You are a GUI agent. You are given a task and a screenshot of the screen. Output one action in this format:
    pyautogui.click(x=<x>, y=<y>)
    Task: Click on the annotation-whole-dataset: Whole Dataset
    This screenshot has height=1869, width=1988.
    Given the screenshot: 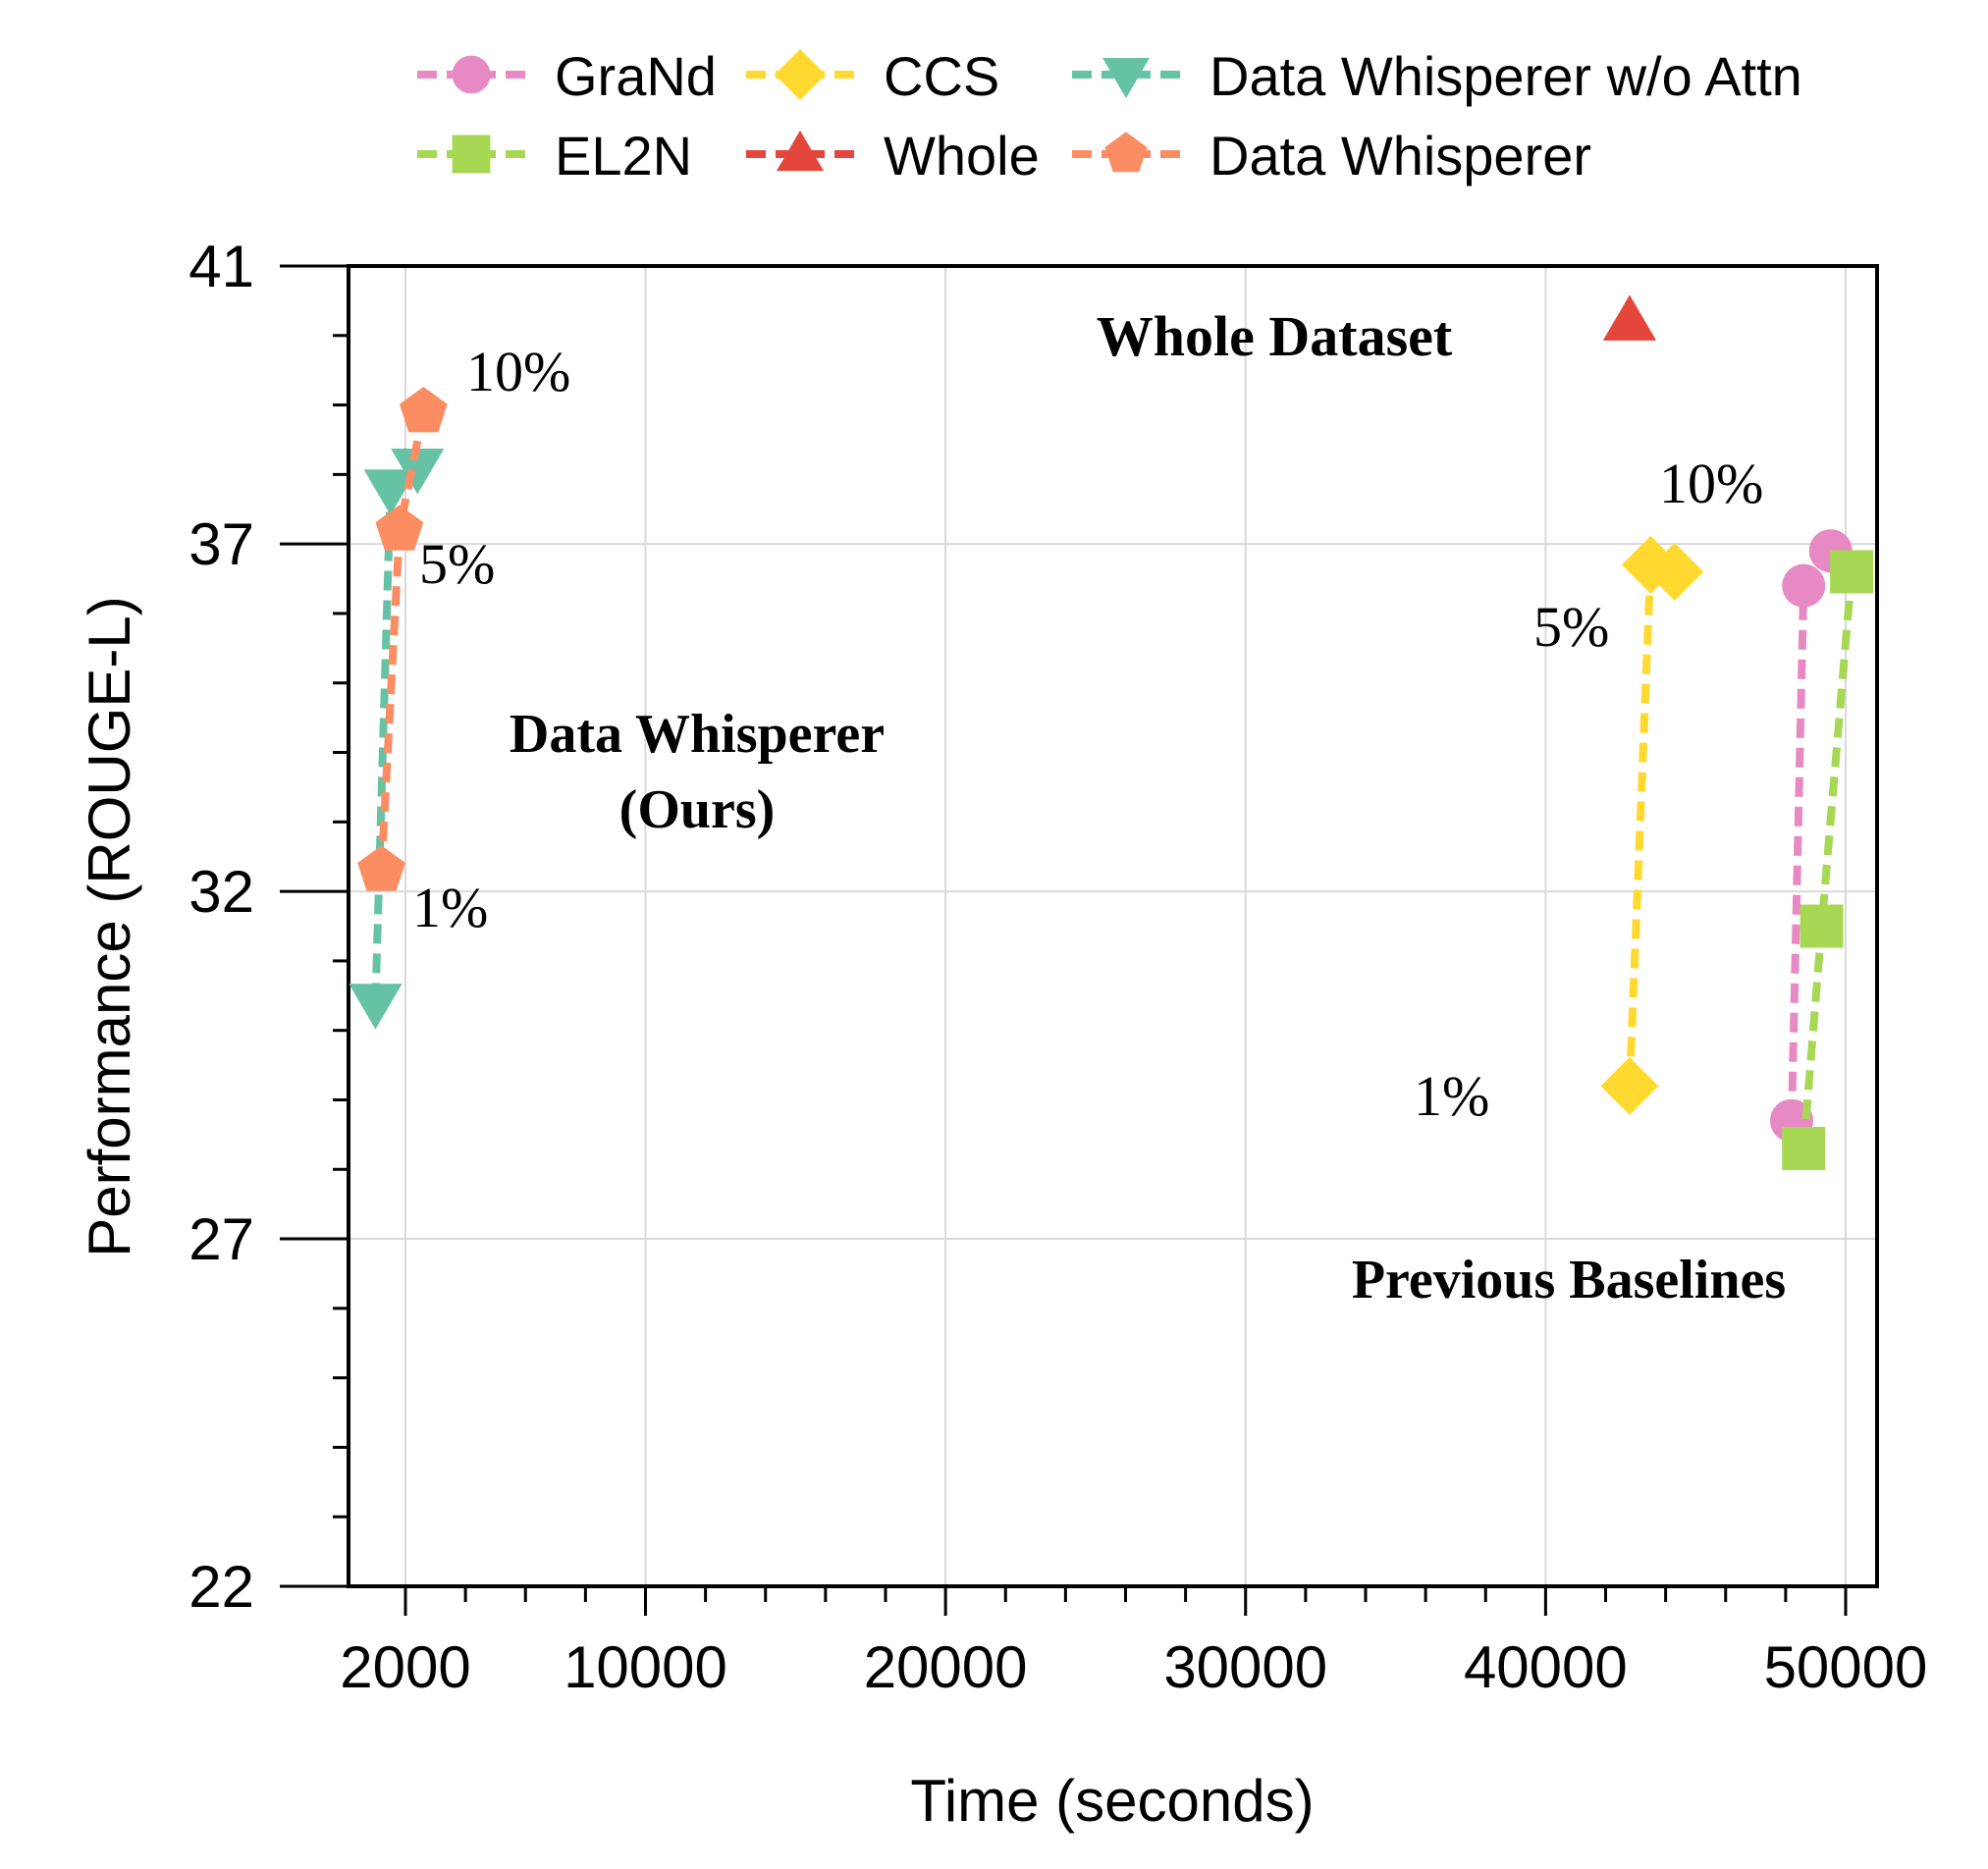 What is the action you would take?
    pyautogui.click(x=1275, y=336)
    